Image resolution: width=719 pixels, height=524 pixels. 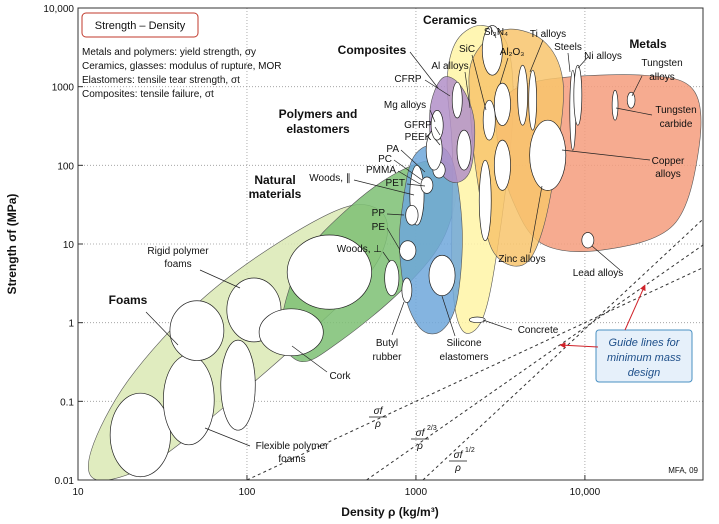 I want to click on family-envelope, so click(x=516, y=147).